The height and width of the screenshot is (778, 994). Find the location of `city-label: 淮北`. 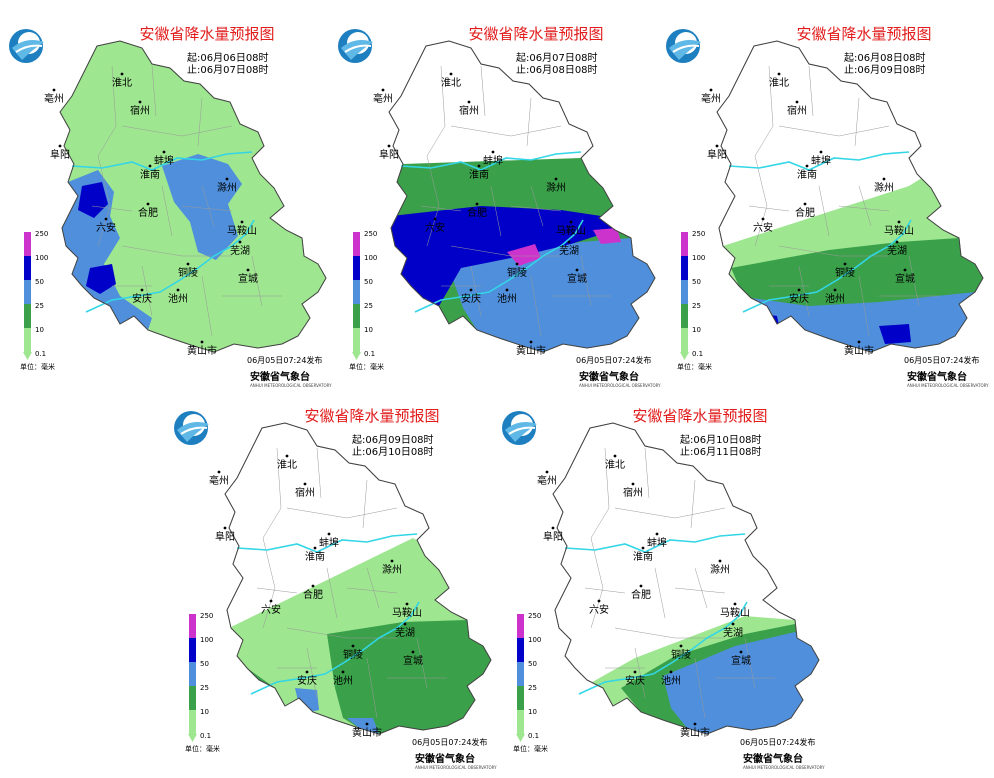

city-label: 淮北 is located at coordinates (615, 465).